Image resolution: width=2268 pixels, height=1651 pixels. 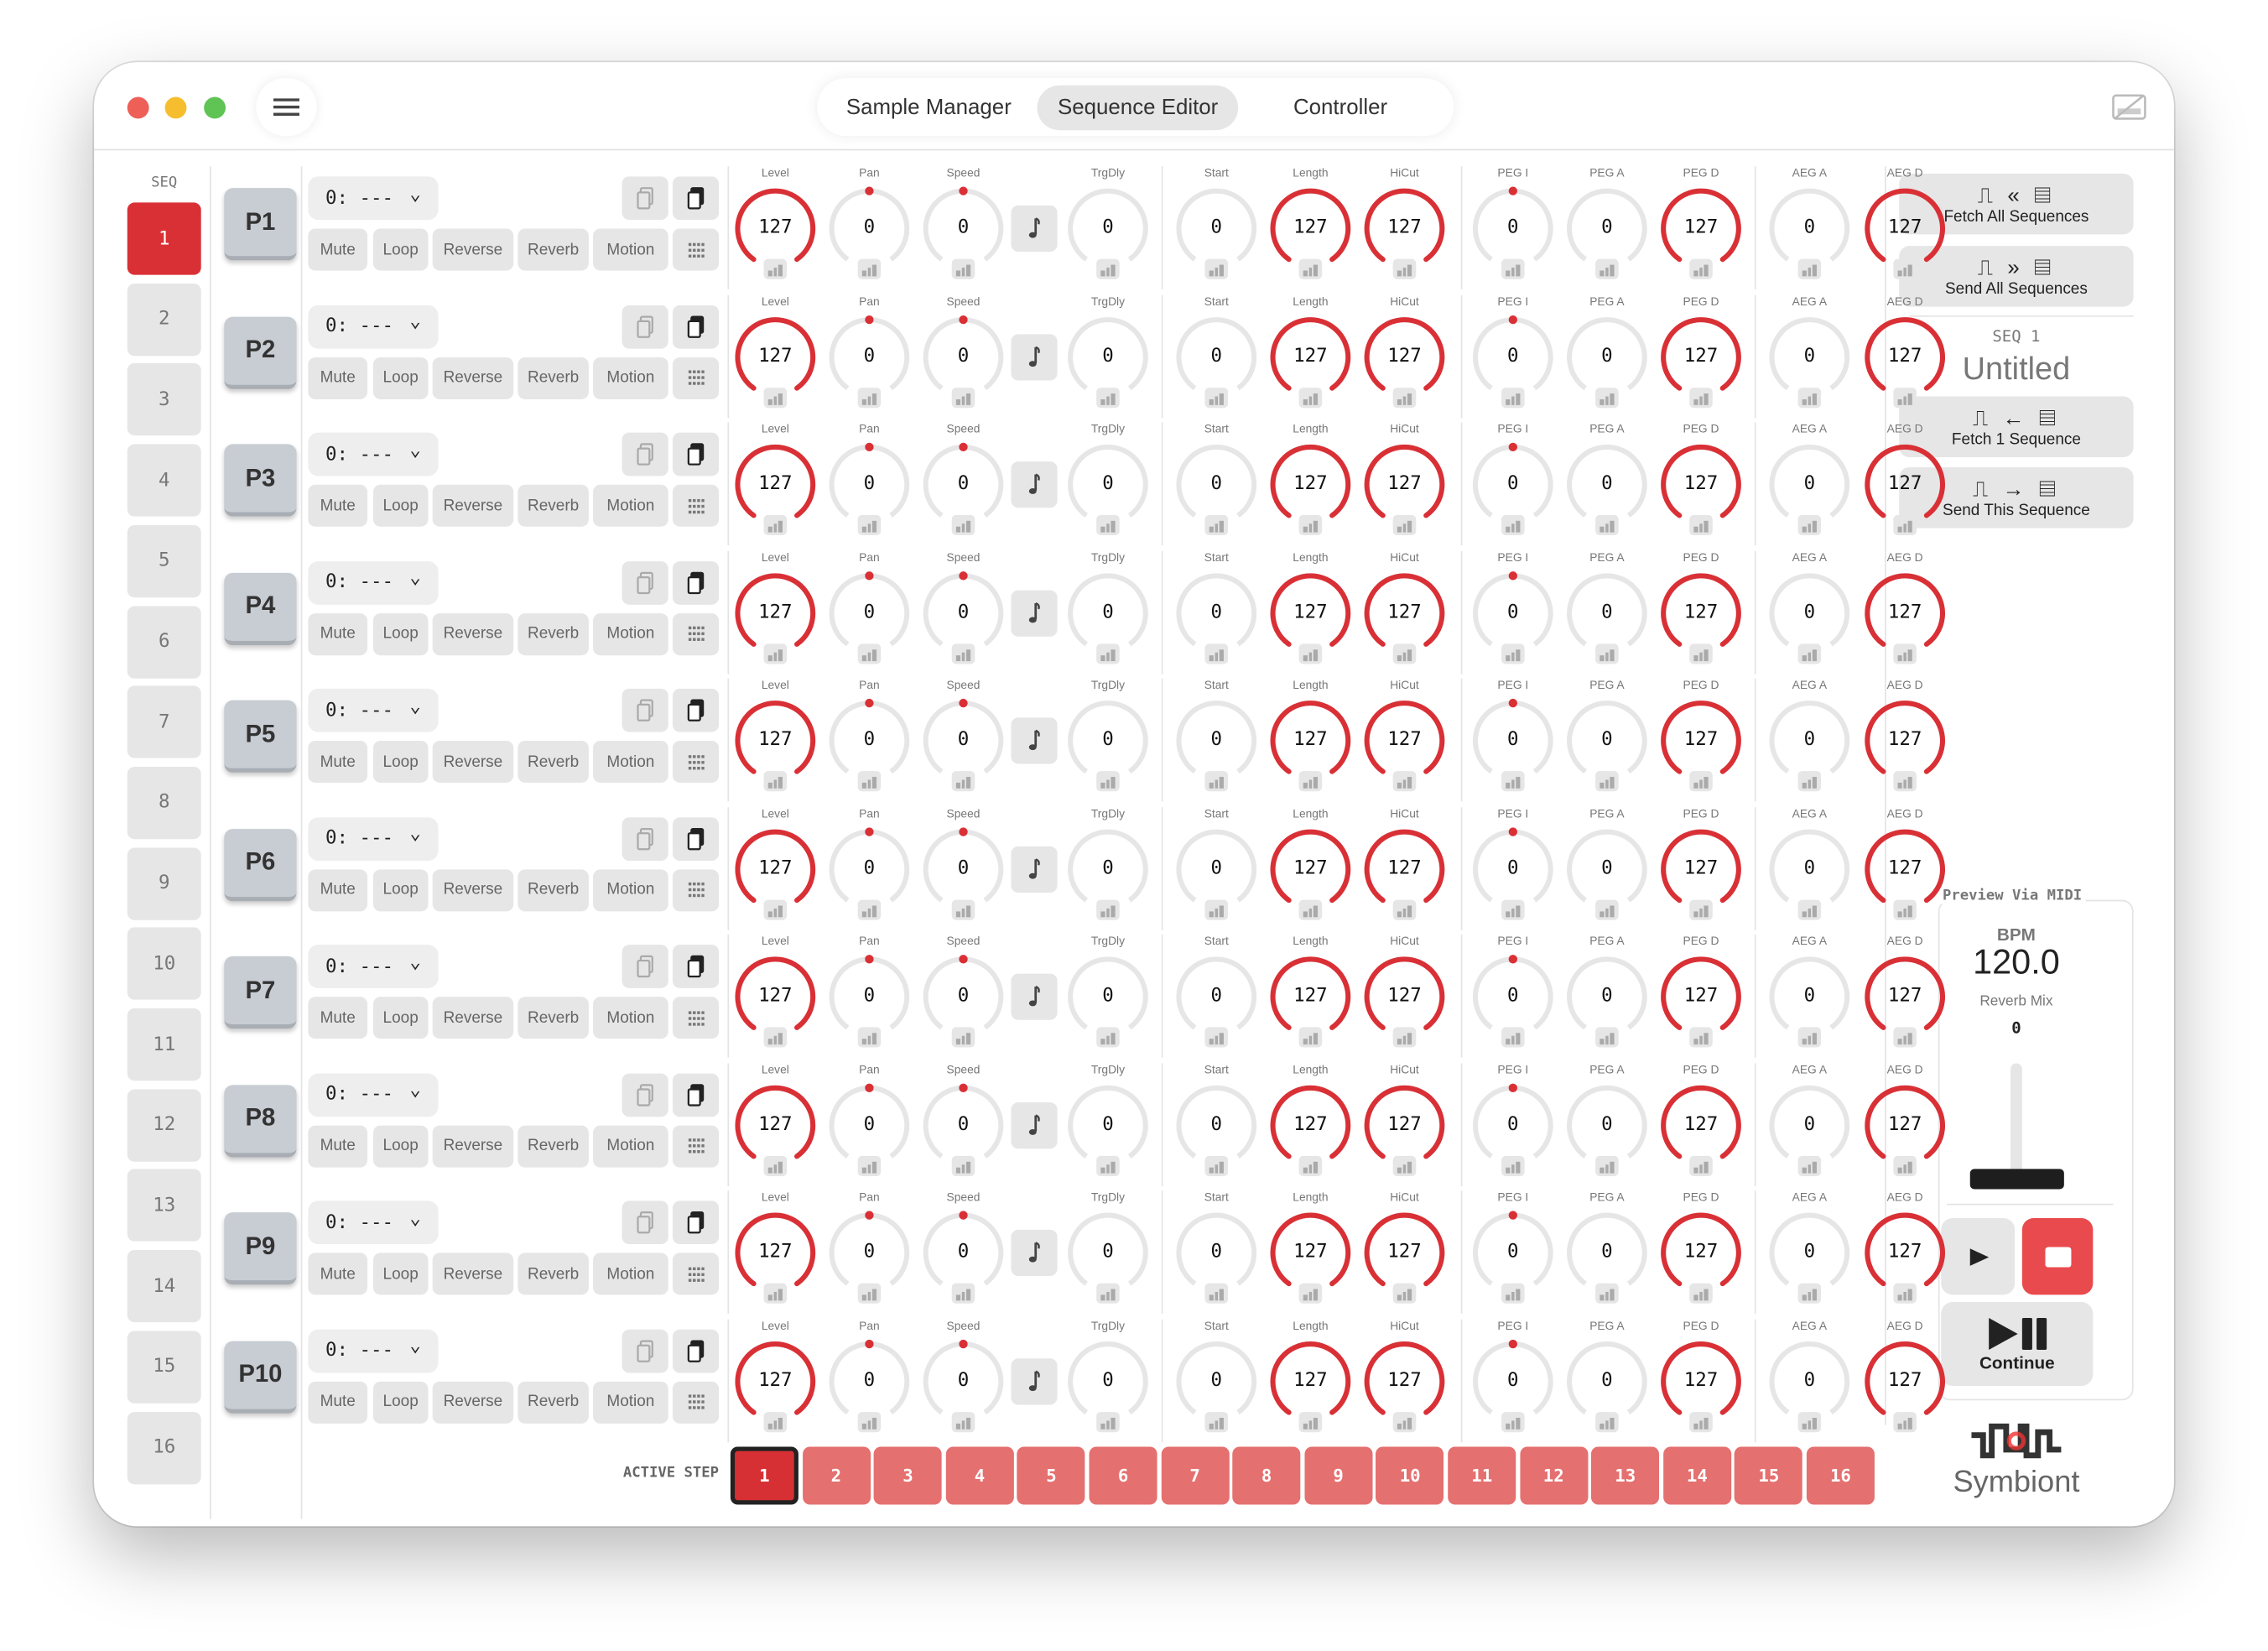 I want to click on step-grid-button, so click(x=696, y=1145).